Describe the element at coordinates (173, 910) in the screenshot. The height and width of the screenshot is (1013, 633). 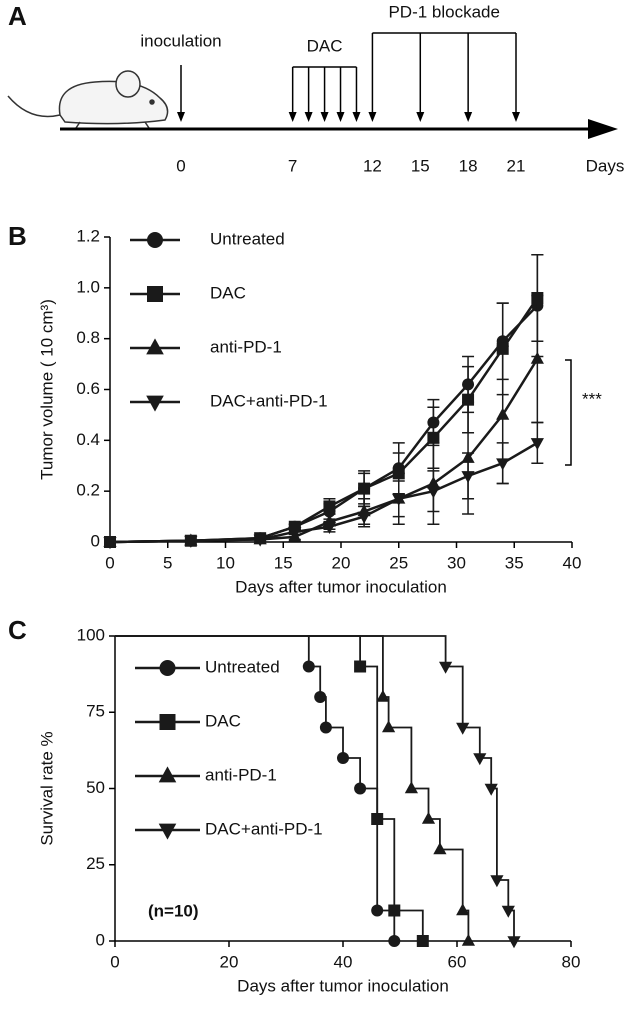
I see `annotation: (n=10)` at that location.